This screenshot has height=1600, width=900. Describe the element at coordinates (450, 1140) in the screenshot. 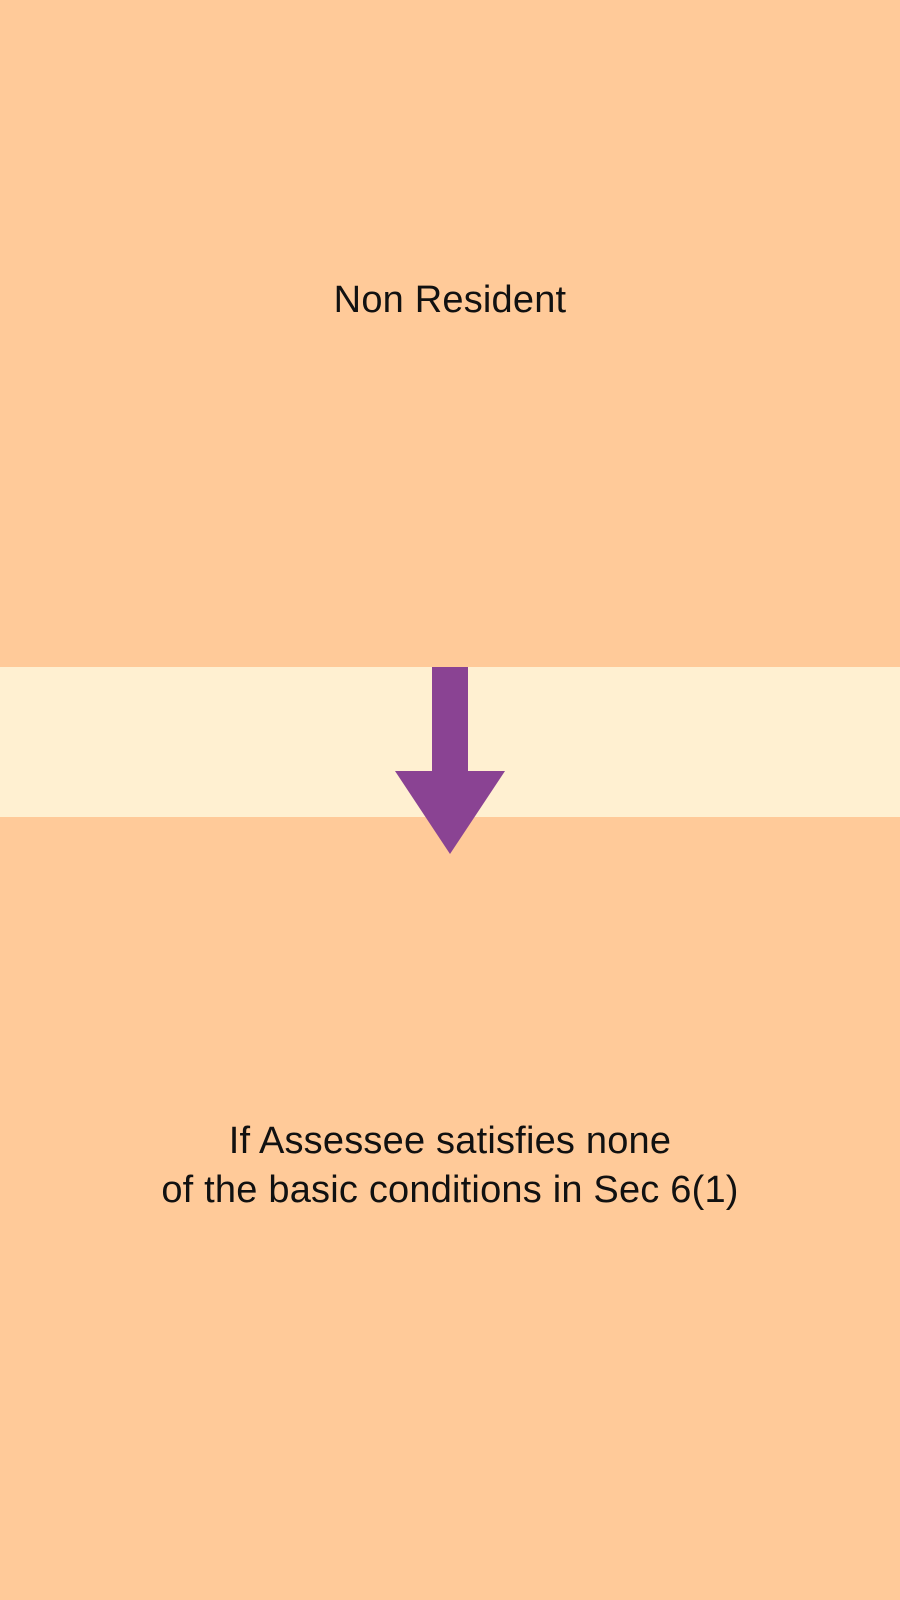

I see `condition-line-1: If Assessee satisfies none` at that location.